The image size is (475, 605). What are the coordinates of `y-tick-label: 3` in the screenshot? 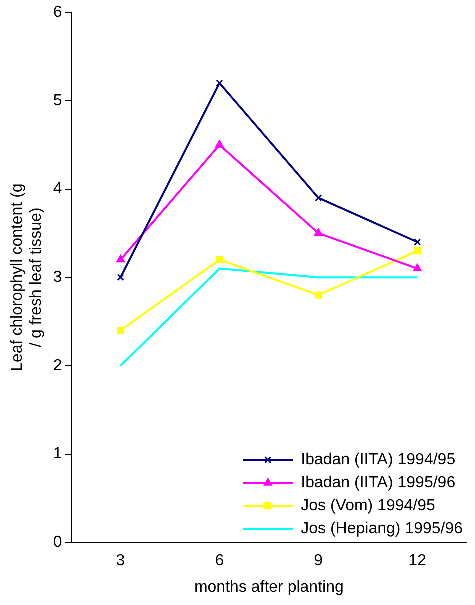 It's located at (57, 277).